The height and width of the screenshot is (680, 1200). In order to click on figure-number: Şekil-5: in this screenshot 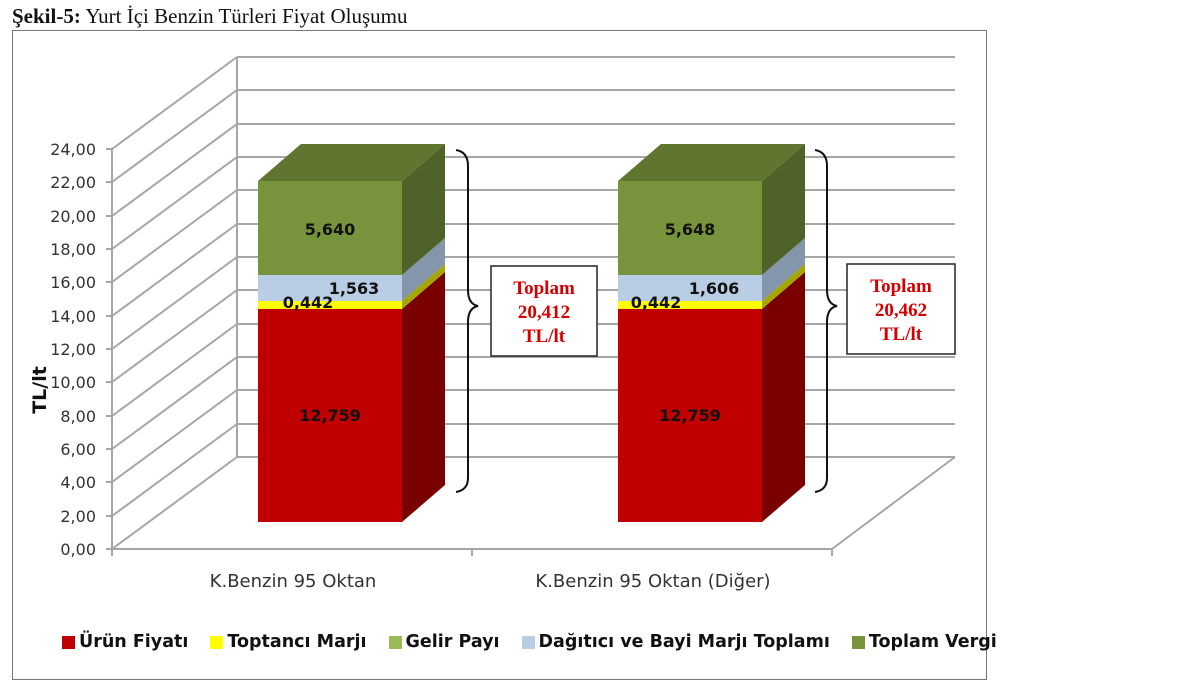, I will do `click(46, 16)`.